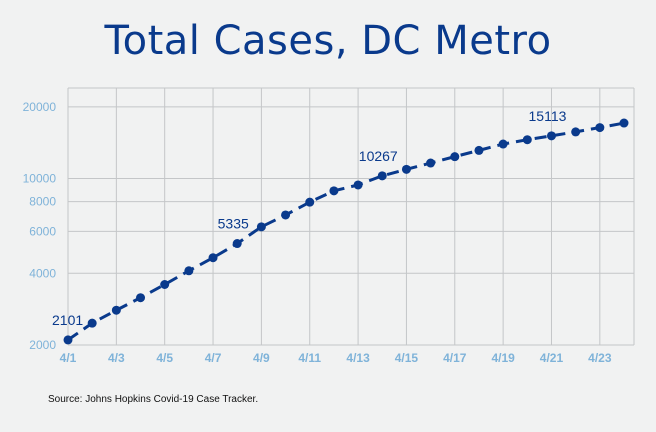 The image size is (656, 432). I want to click on y-tick-label: 2000, so click(42, 345).